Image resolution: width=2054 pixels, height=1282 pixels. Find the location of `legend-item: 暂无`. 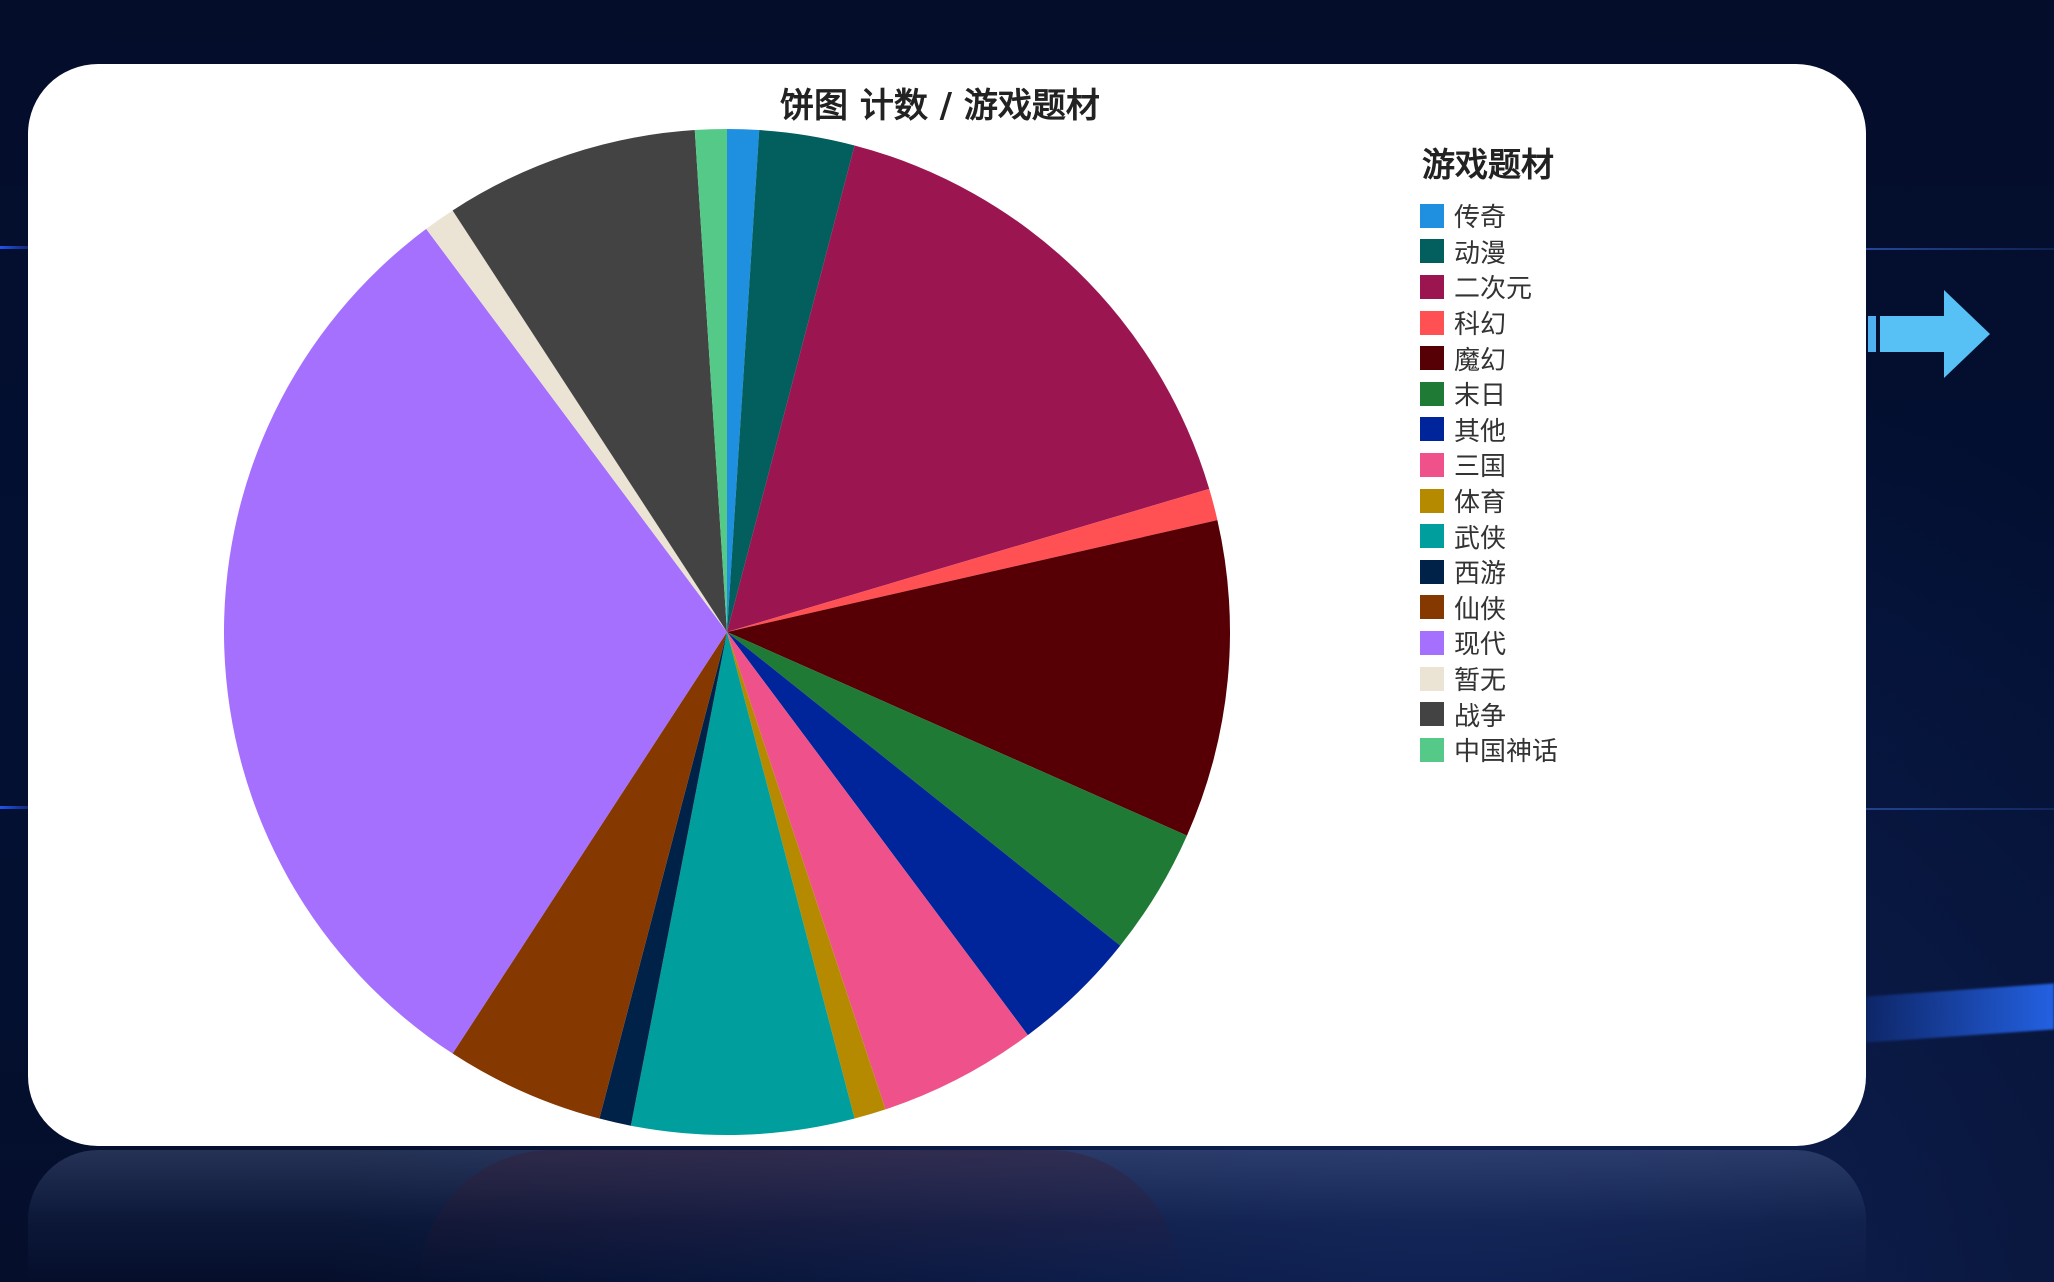

legend-item: 暂无 is located at coordinates (1489, 679).